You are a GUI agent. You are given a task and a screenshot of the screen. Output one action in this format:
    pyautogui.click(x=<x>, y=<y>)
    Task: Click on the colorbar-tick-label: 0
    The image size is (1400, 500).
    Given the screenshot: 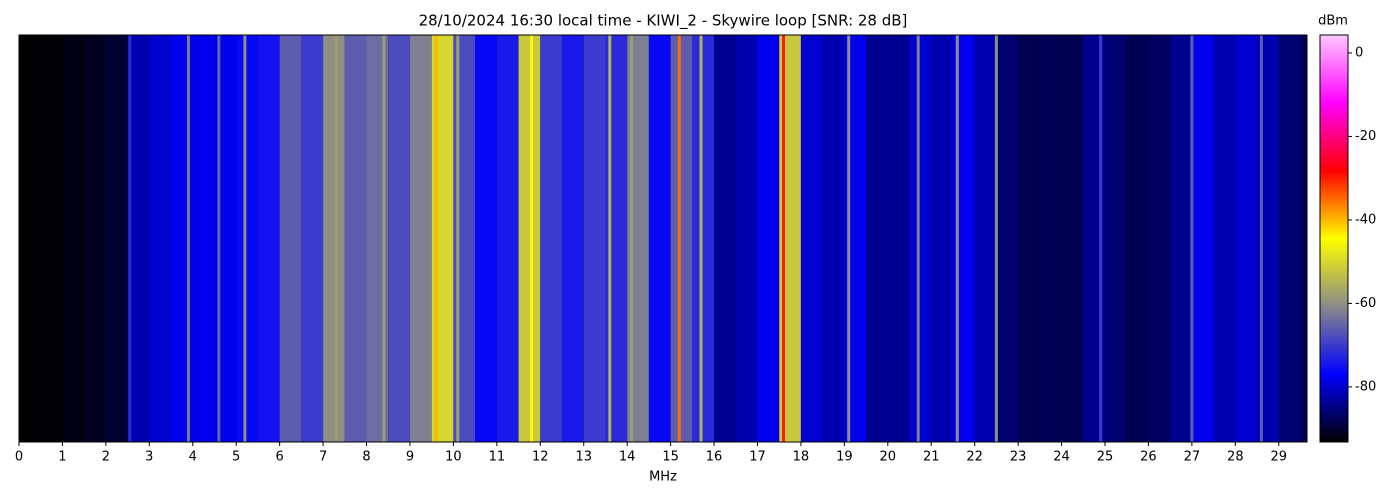 What is the action you would take?
    pyautogui.click(x=1359, y=52)
    